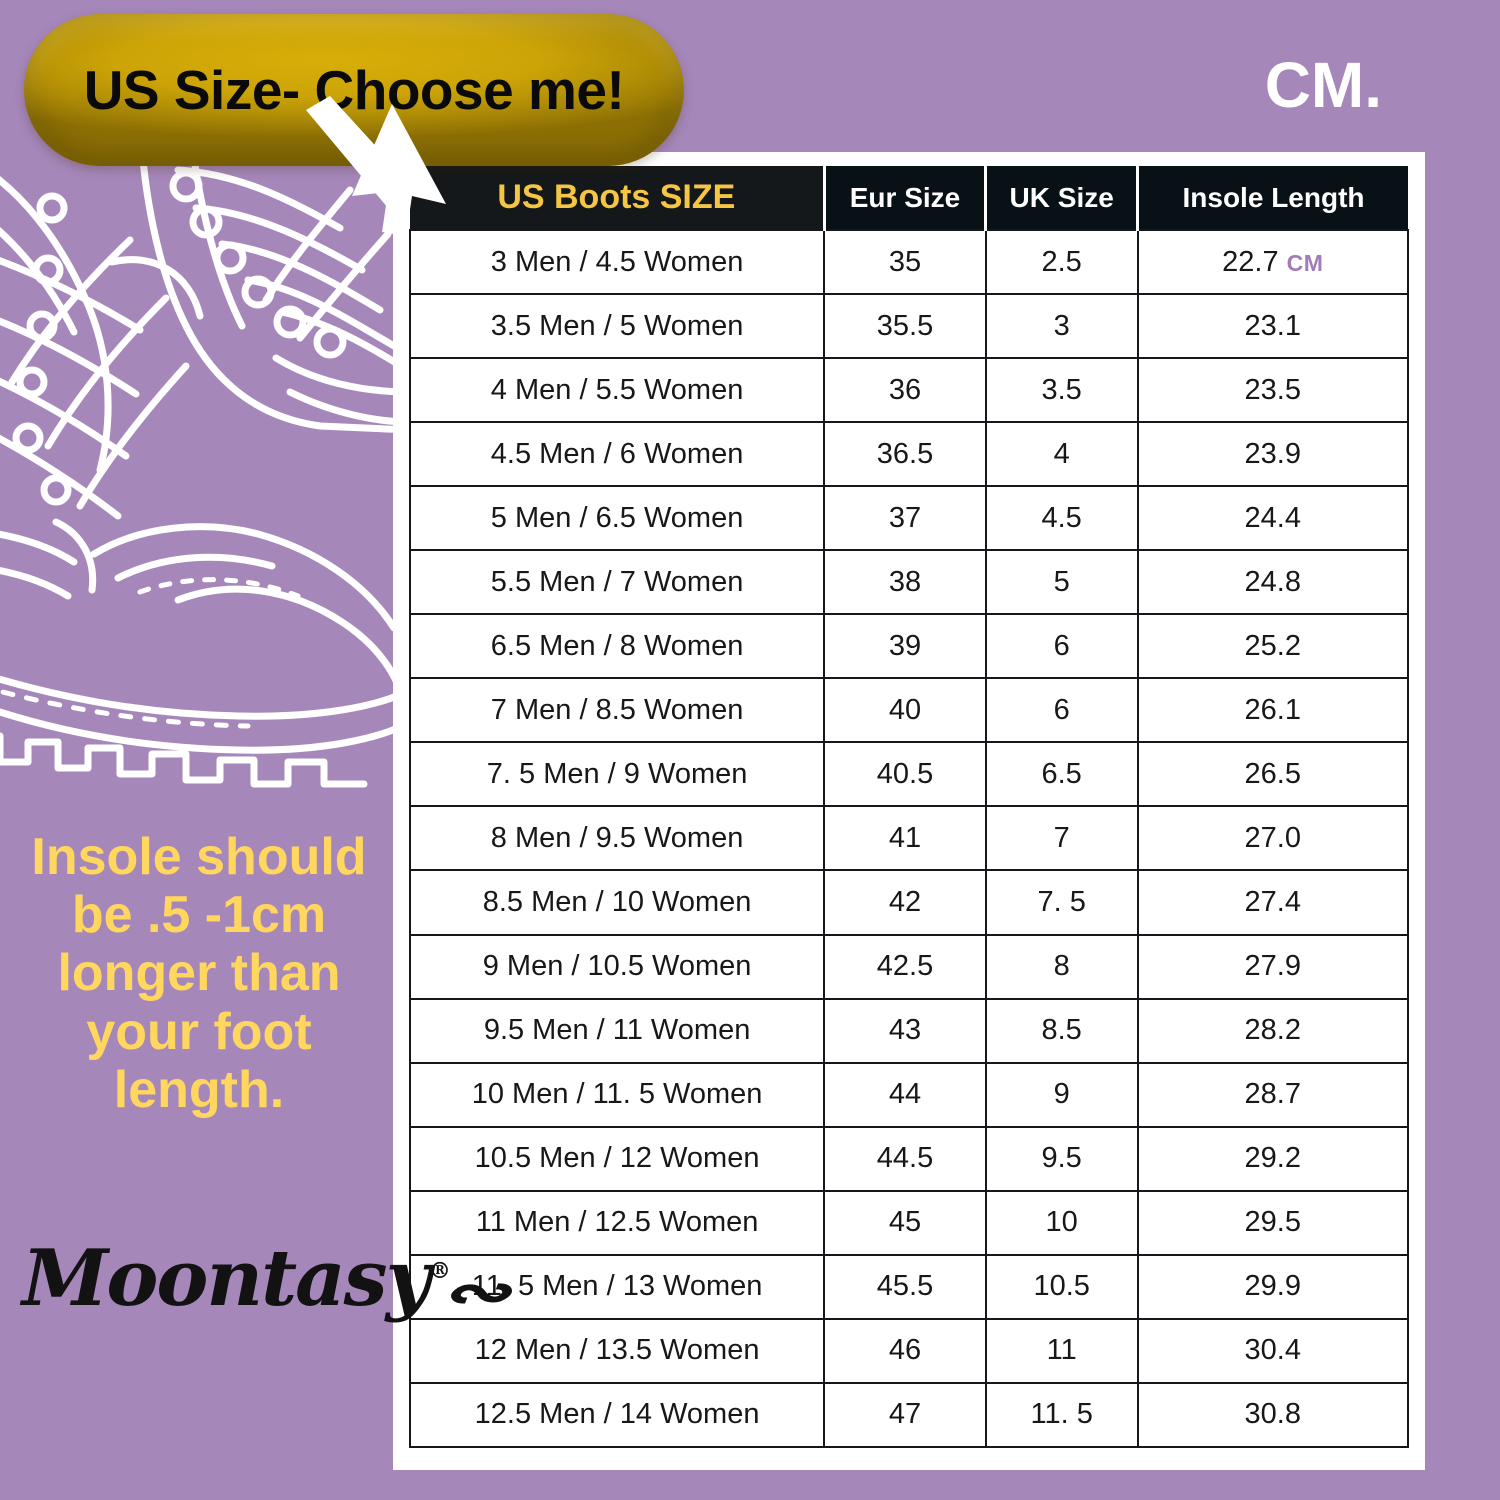 This screenshot has height=1500, width=1500. Describe the element at coordinates (1272, 198) in the screenshot. I see `column-header-insole-len: Insole Length` at that location.